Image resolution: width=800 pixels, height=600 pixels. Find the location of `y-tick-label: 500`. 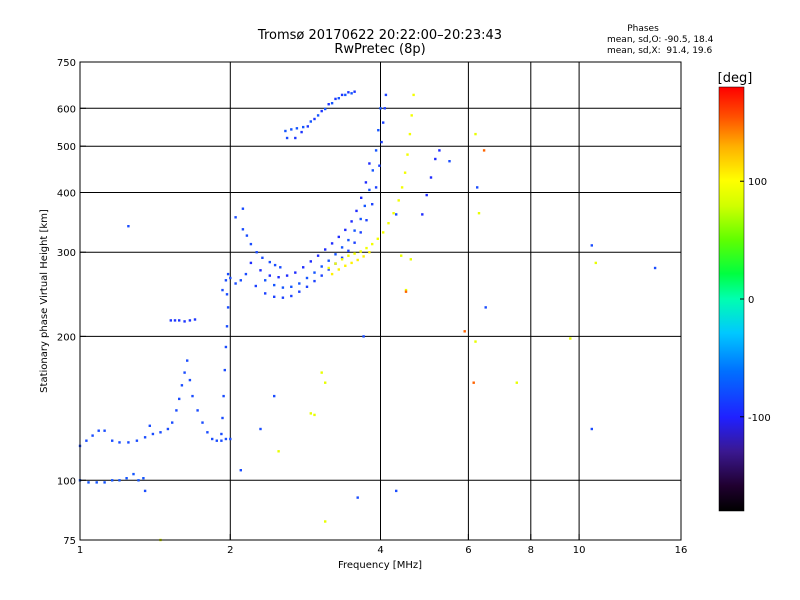

y-tick-label: 500 is located at coordinates (66, 147).